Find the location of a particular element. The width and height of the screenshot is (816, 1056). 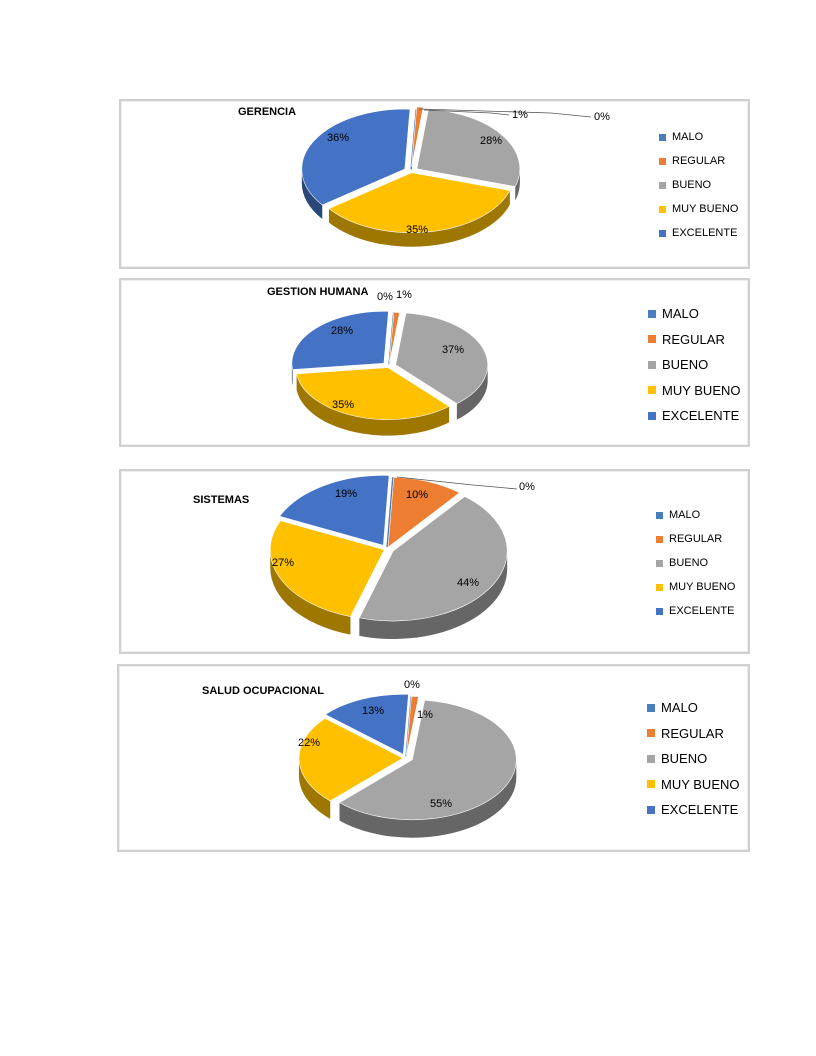

data-label-regular: 10% is located at coordinates (417, 495).